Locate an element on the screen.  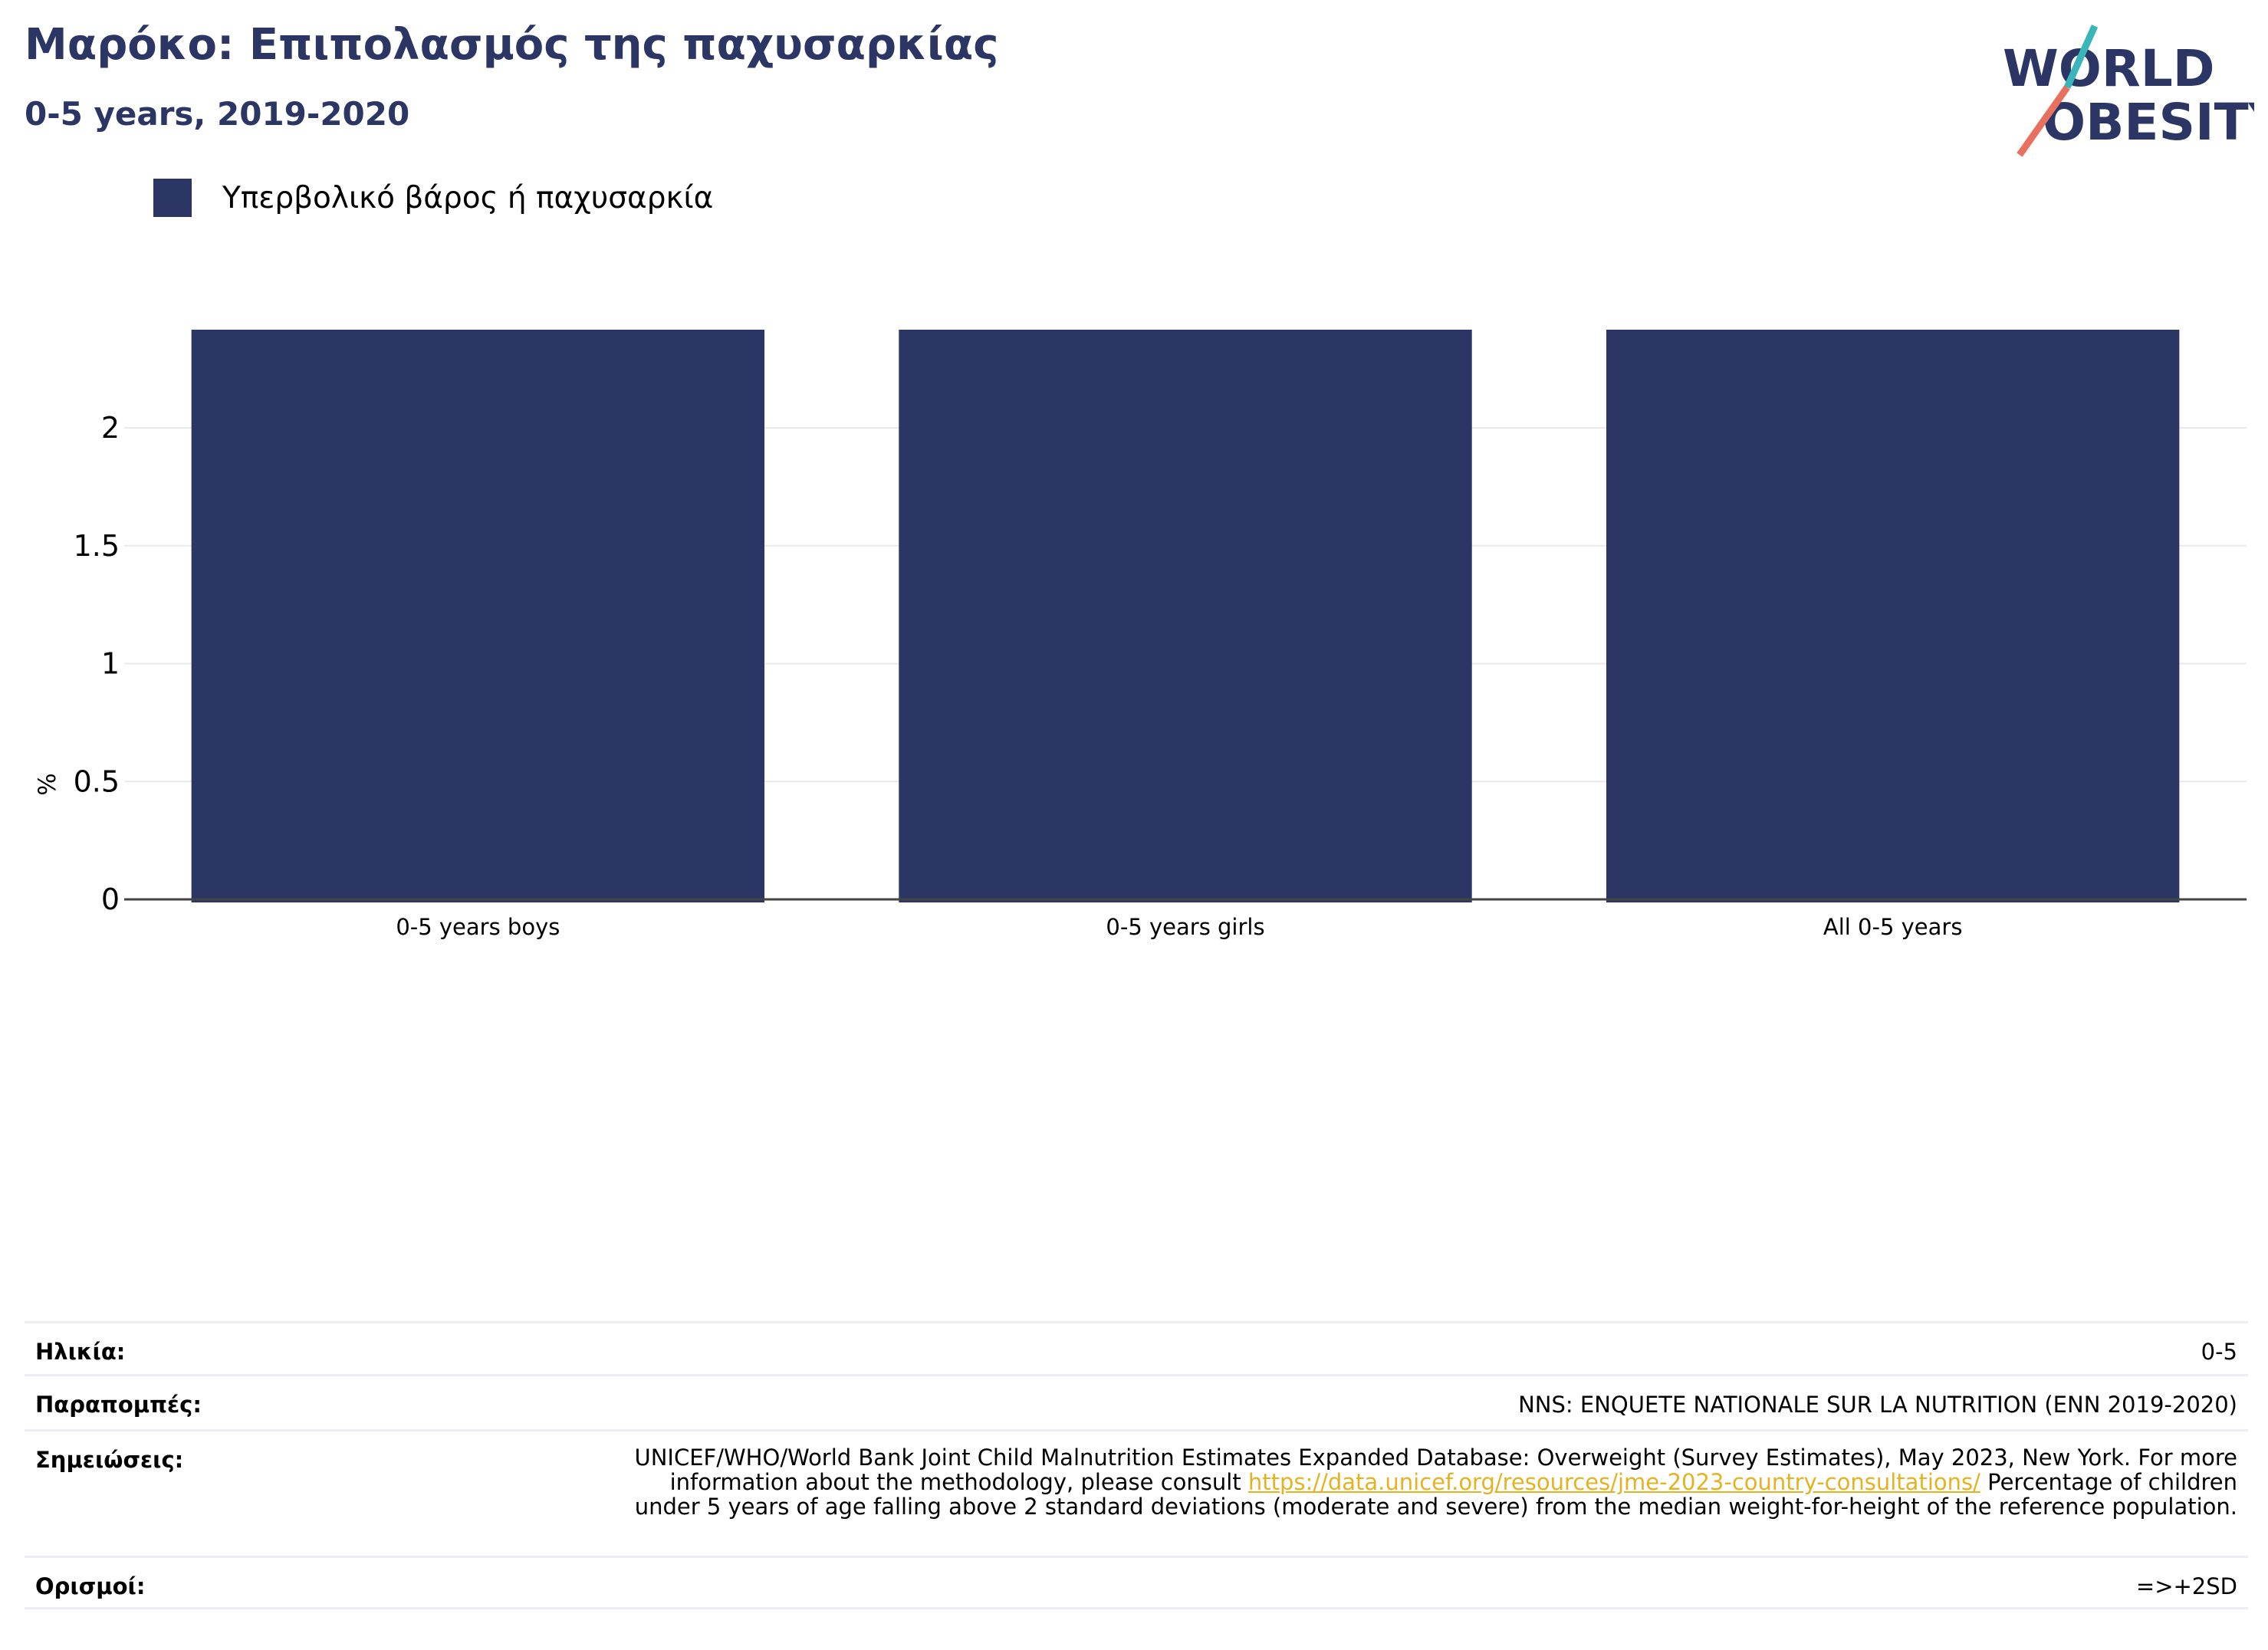
chart-legend: Υπερβολικό βάρος ή παχυσαρκία is located at coordinates (433, 197).